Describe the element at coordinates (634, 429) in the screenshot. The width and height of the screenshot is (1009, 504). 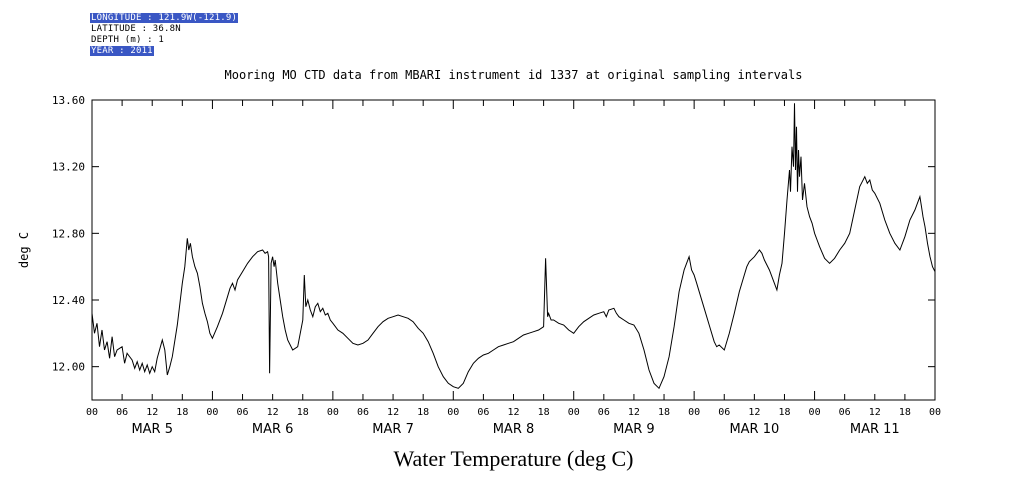
I see `day-label: MAR 9` at that location.